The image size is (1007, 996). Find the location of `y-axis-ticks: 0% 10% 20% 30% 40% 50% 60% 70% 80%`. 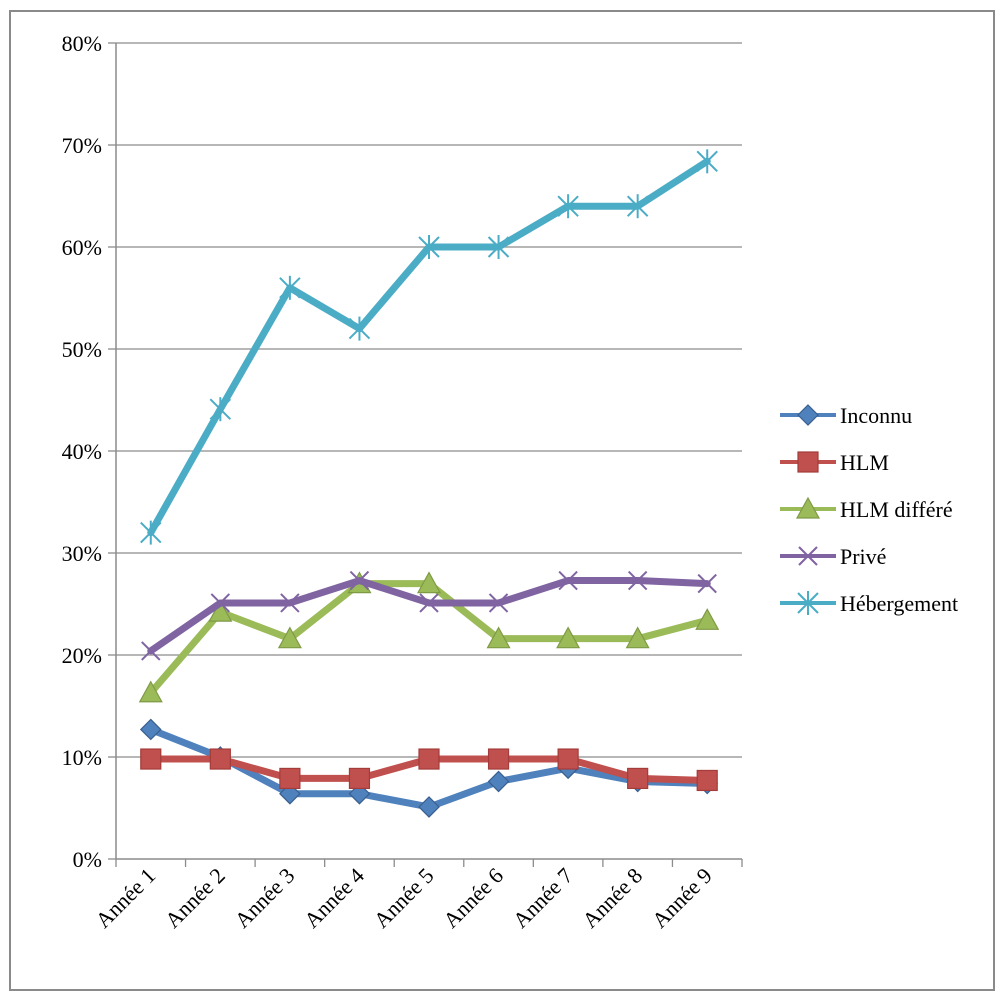

y-axis-ticks: 0% 10% 20% 30% 40% 50% 60% 70% 80% is located at coordinates (89, 451).